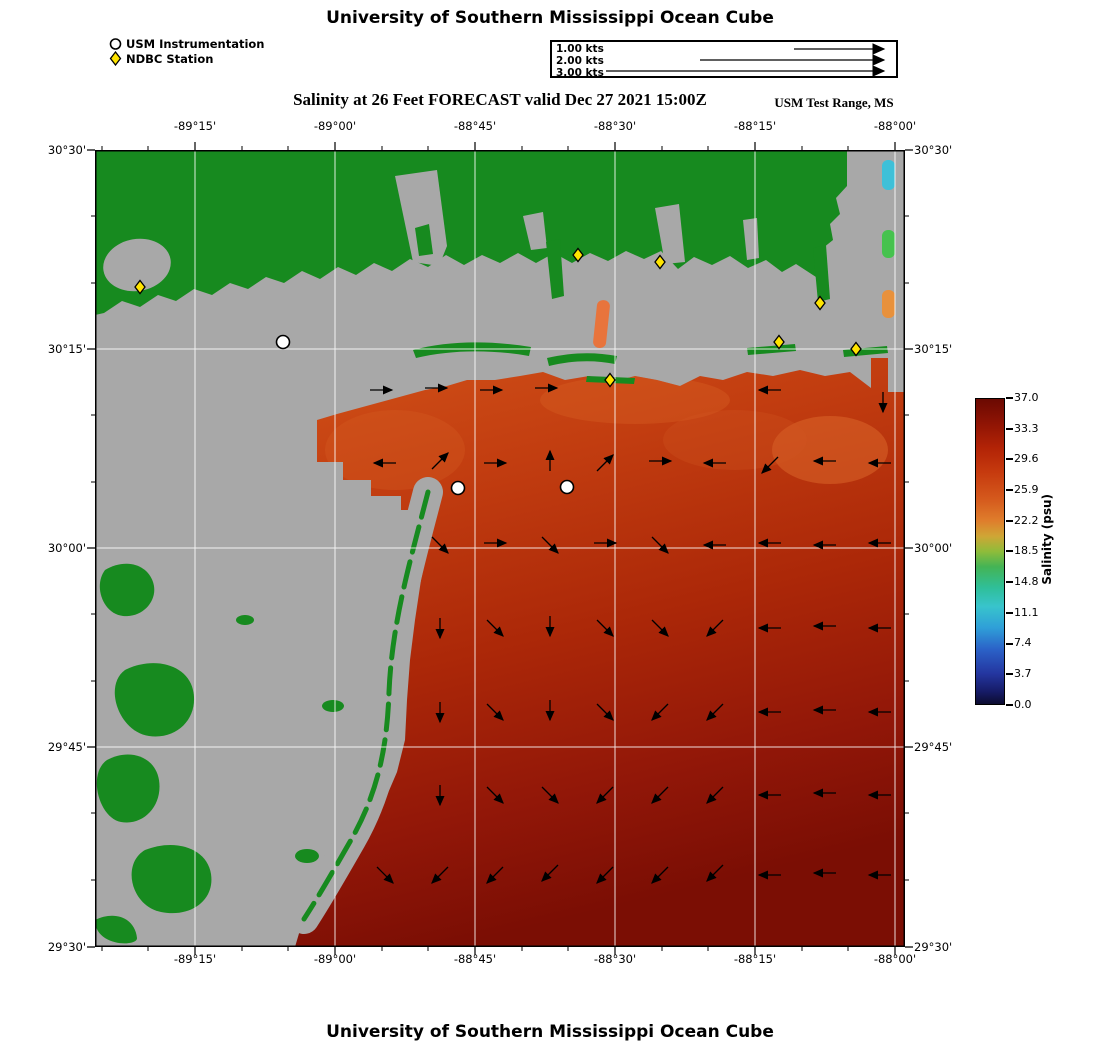 This screenshot has width=1100, height=1050. Describe the element at coordinates (615, 959) in the screenshot. I see `x-tick-label-bottom: -88°30'` at that location.